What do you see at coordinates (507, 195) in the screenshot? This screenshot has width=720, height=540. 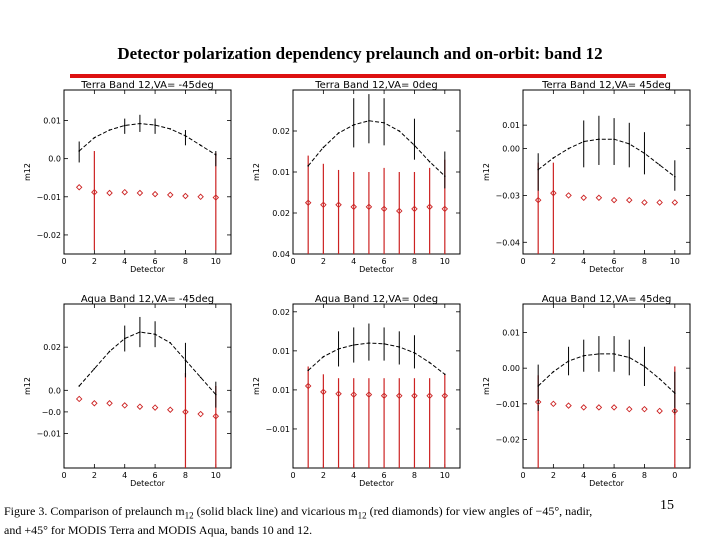 I see `y-tick-label: −0.03` at bounding box center [507, 195].